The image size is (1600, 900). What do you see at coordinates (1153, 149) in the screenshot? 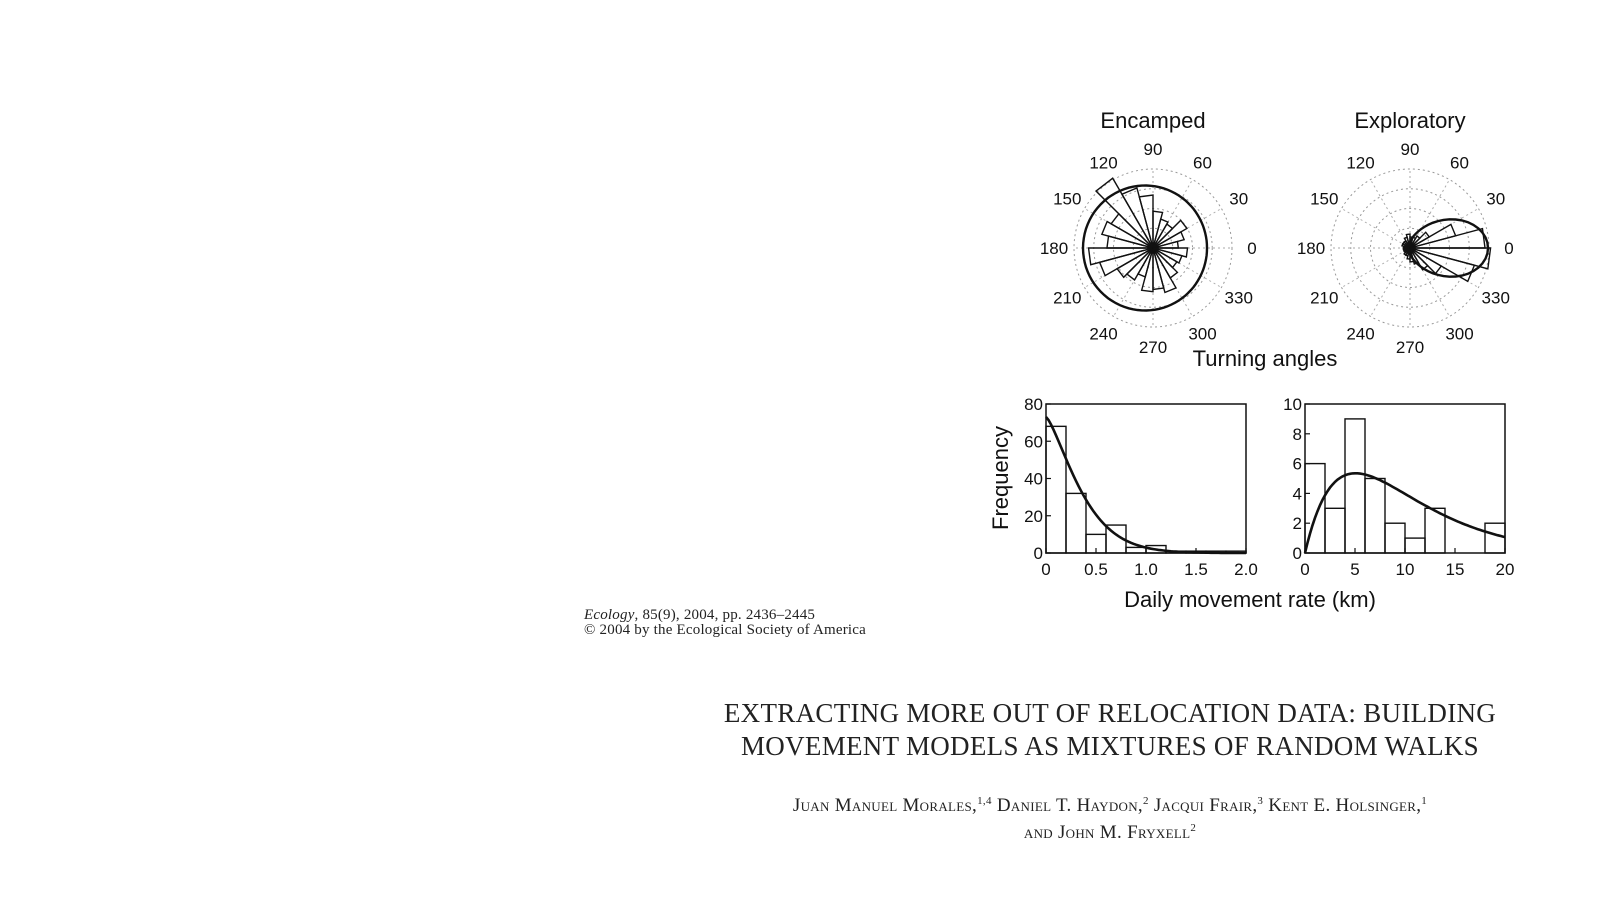
I see `encamped-angle-tick: 90` at bounding box center [1153, 149].